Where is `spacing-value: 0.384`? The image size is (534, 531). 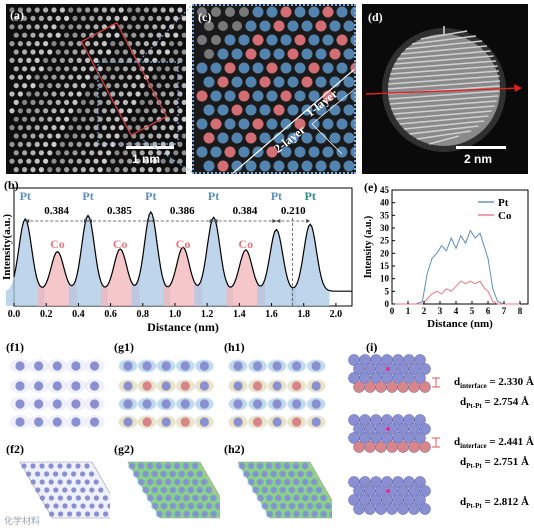 spacing-value: 0.384 is located at coordinates (56, 211).